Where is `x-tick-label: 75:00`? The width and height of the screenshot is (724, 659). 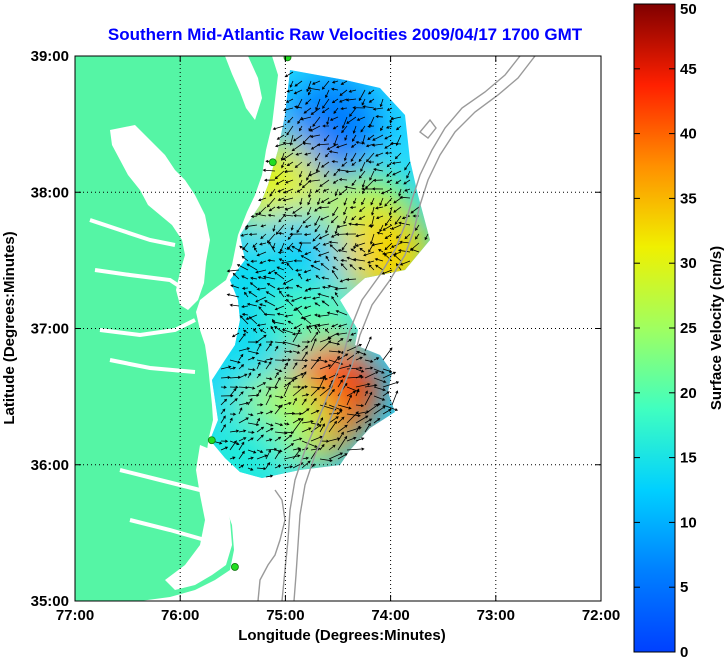 x-tick-label: 75:00 is located at coordinates (285, 615).